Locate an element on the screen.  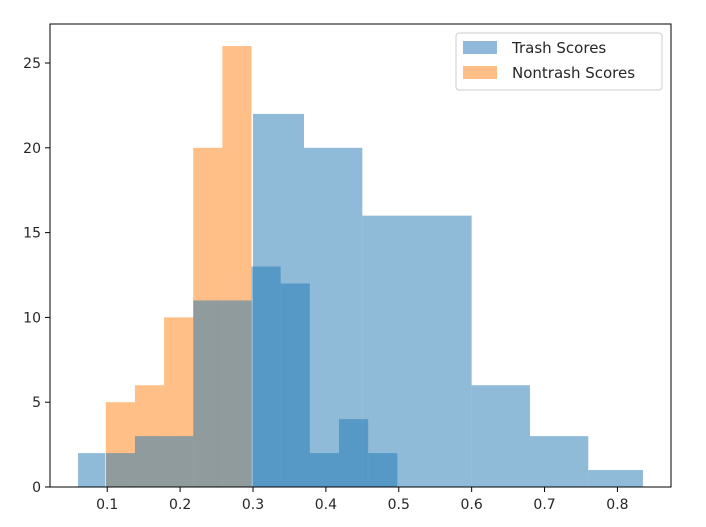
x-tick-label: 0.7 is located at coordinates (544, 505).